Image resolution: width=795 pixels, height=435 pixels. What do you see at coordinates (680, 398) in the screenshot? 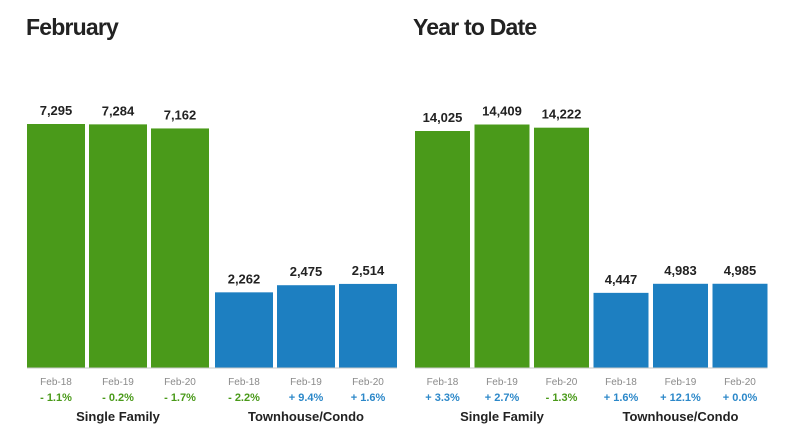
I see `change-label: + 12.1%` at bounding box center [680, 398].